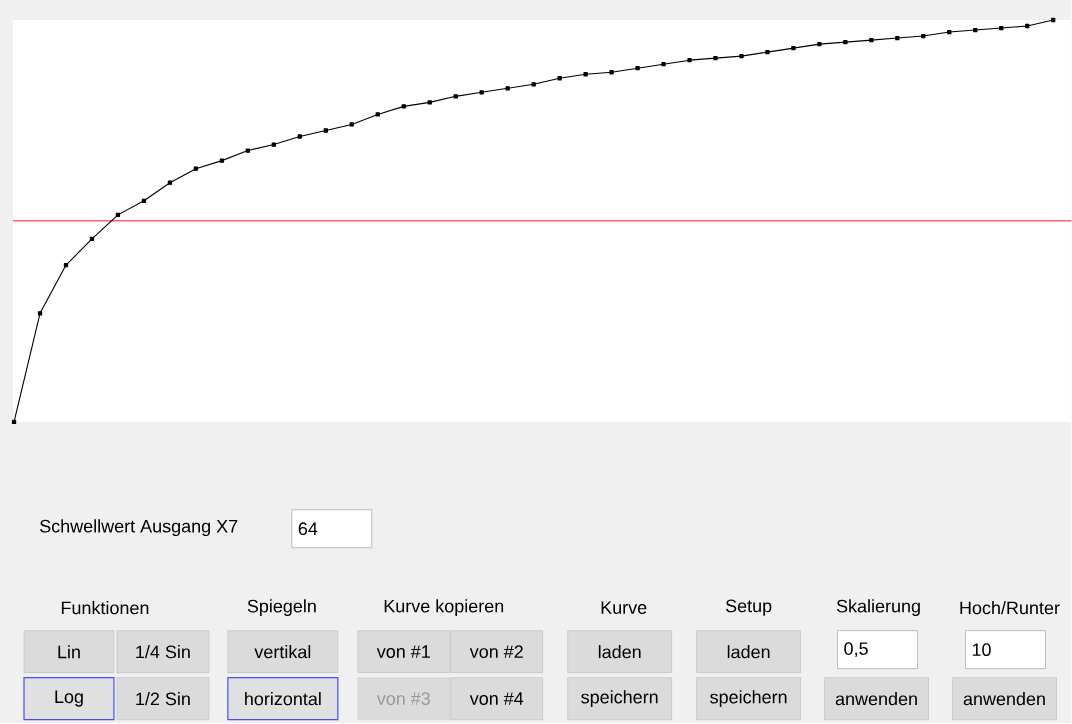  Describe the element at coordinates (748, 608) in the screenshot. I see `text: Setup` at that location.